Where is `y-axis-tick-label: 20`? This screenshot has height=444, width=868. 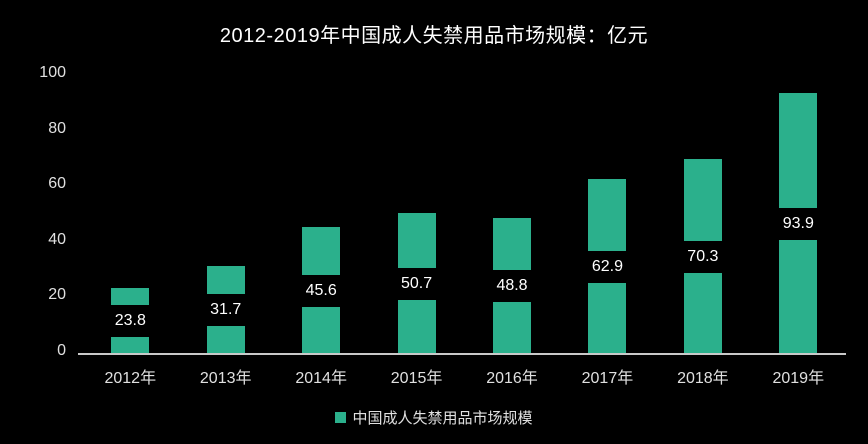
y-axis-tick-label: 20 is located at coordinates (57, 295).